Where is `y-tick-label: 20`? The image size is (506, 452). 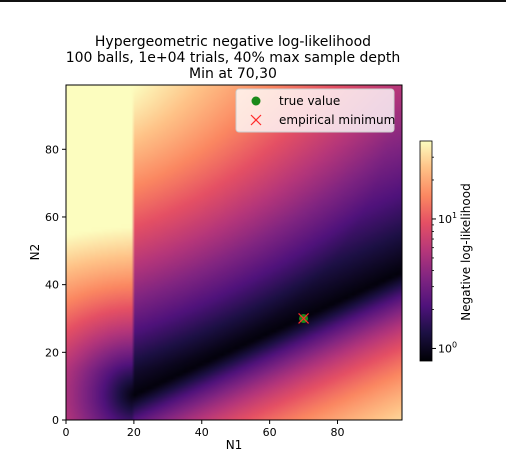 y-tick-label: 20 is located at coordinates (52, 352).